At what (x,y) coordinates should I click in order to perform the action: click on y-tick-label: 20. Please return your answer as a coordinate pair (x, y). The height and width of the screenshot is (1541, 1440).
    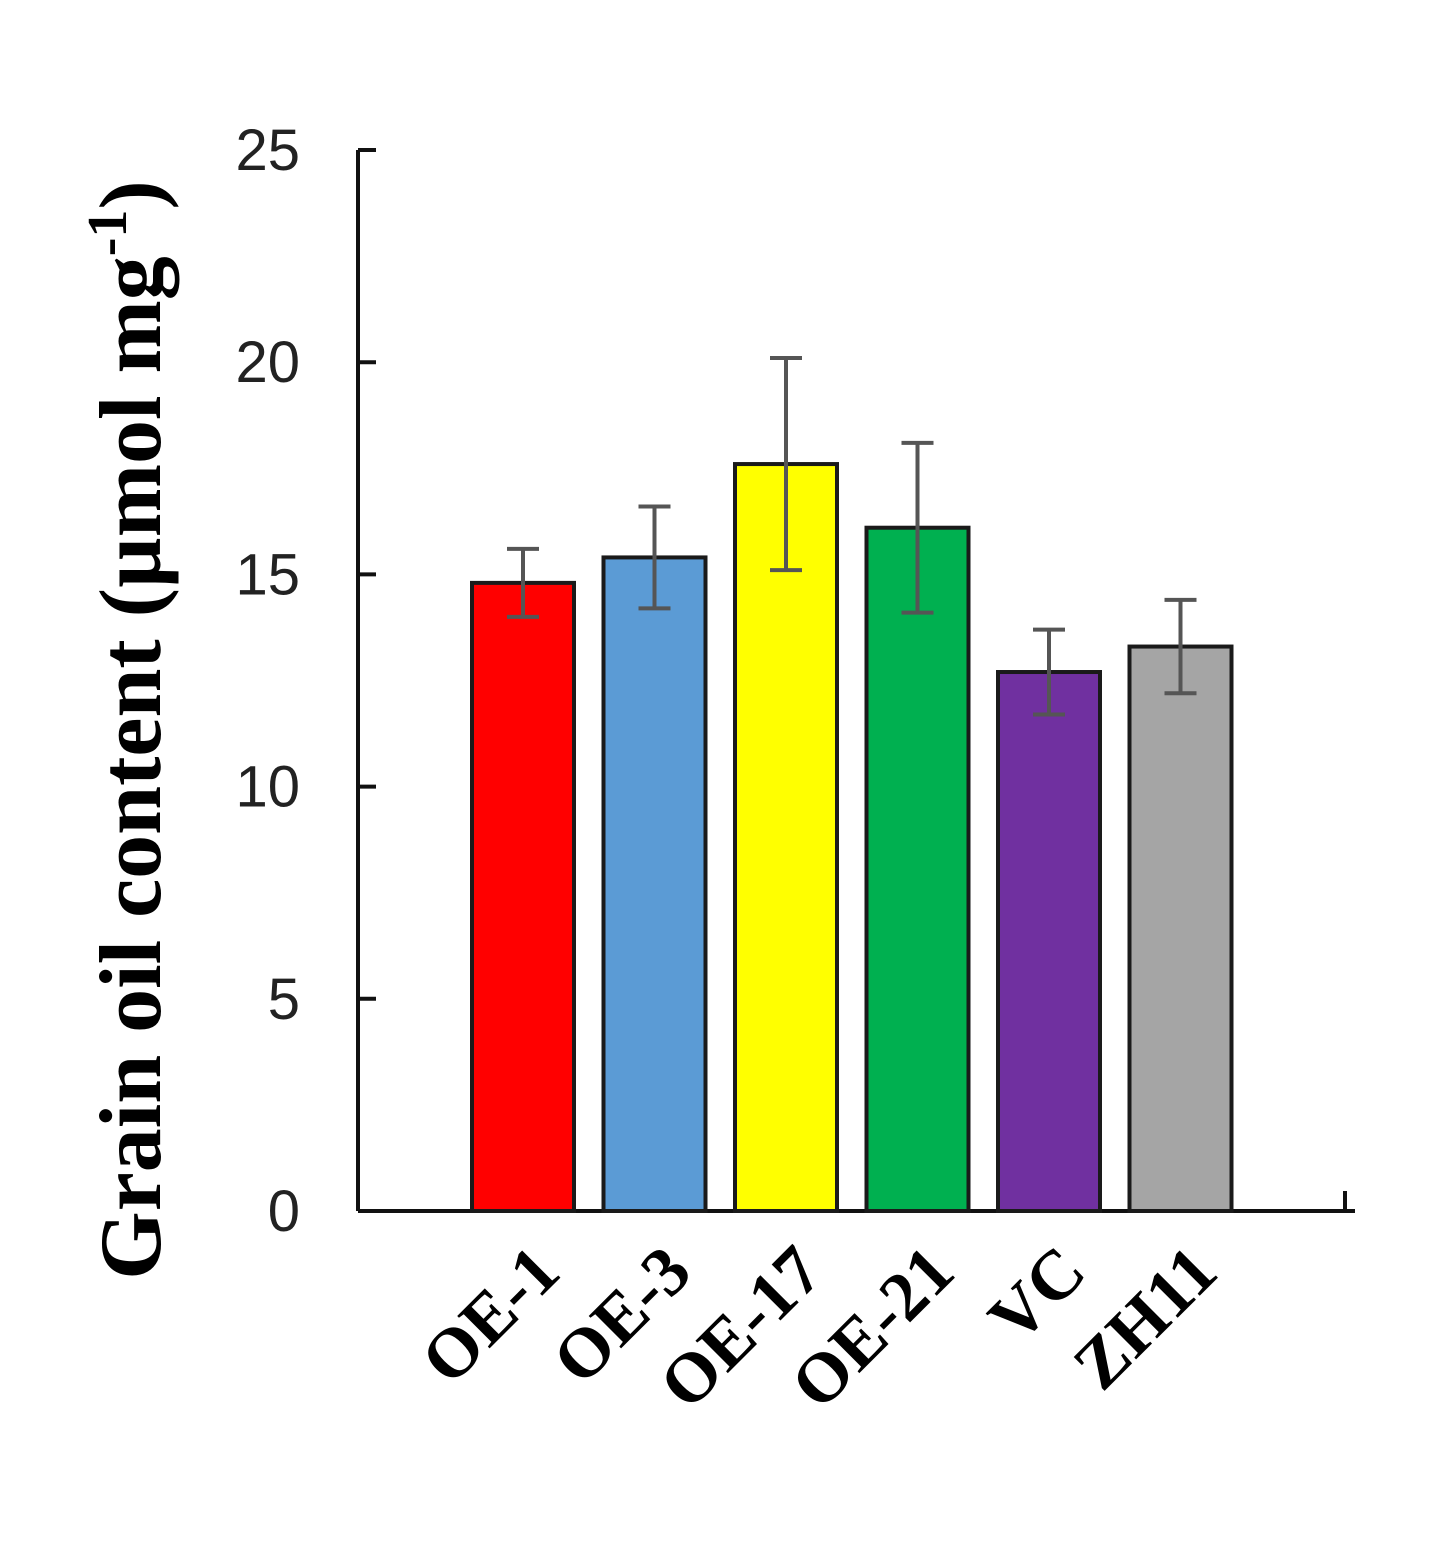
    Looking at the image, I should click on (267, 362).